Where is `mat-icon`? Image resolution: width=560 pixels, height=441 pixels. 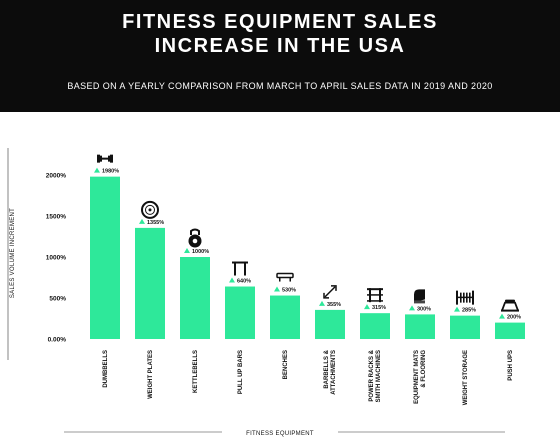
mat-icon is located at coordinates (419, 296).